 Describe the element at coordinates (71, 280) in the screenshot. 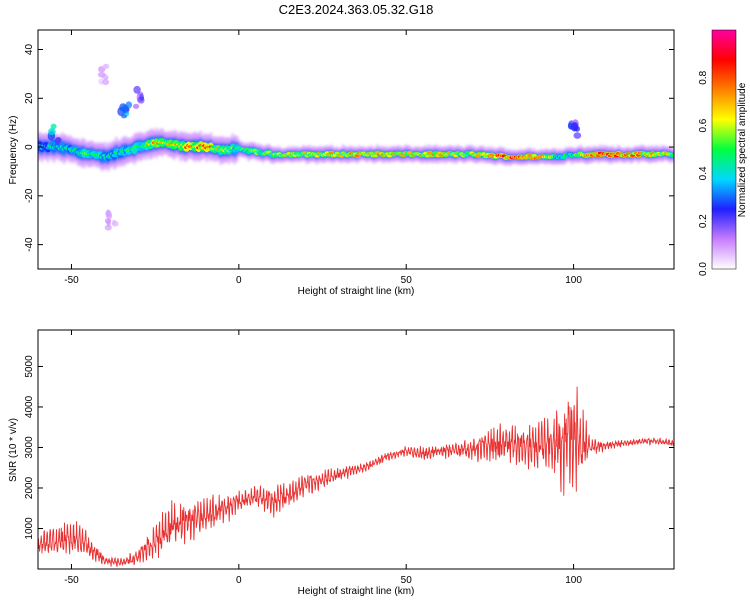

I see `spectrogram-x-tick-label: -50` at that location.